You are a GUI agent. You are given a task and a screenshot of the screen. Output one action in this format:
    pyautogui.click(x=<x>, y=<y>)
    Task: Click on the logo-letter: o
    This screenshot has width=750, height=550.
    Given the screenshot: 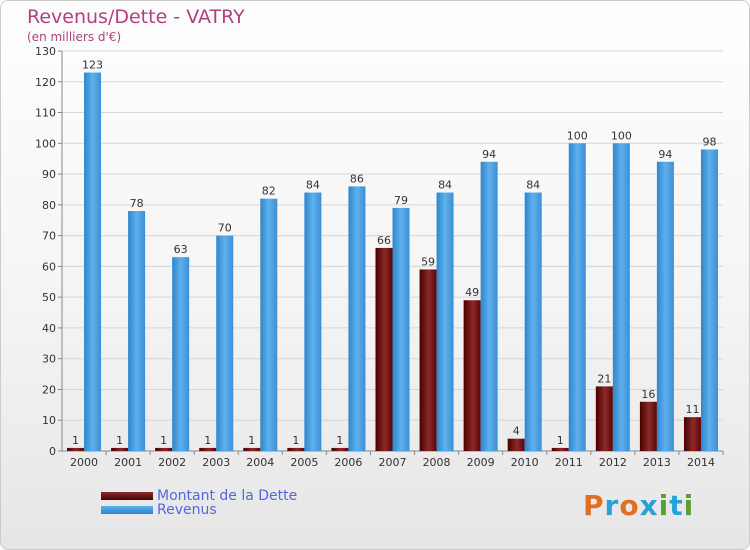 What is the action you would take?
    pyautogui.click(x=629, y=505)
    